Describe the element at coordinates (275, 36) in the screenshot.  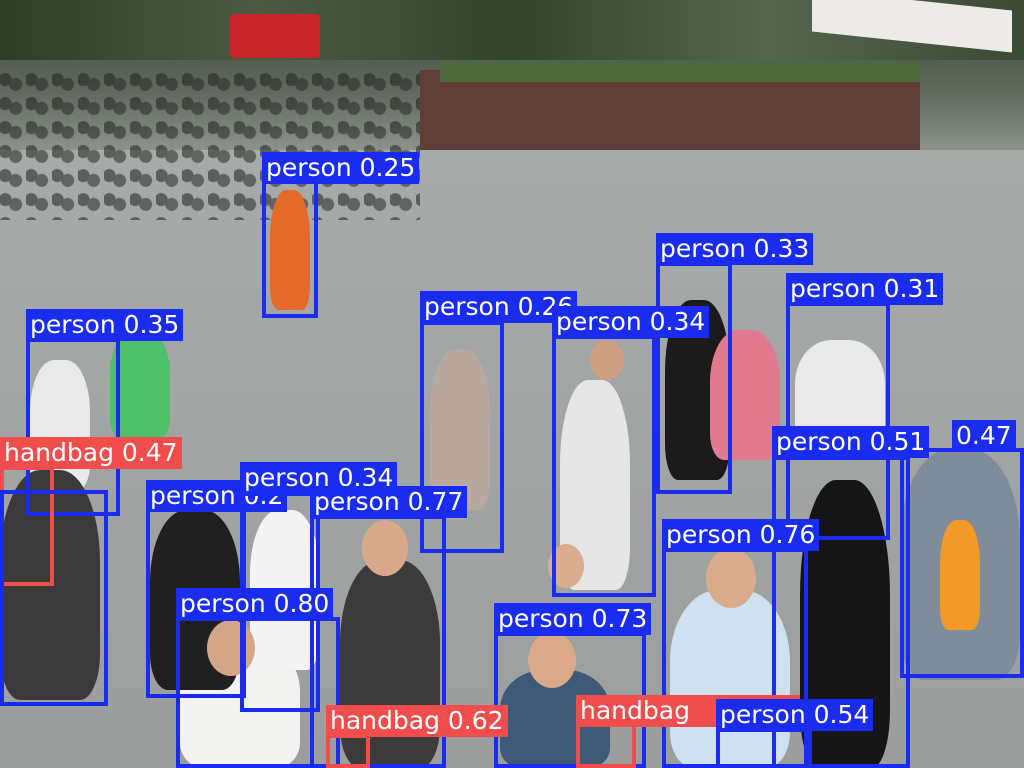
I see `tour-bus` at that location.